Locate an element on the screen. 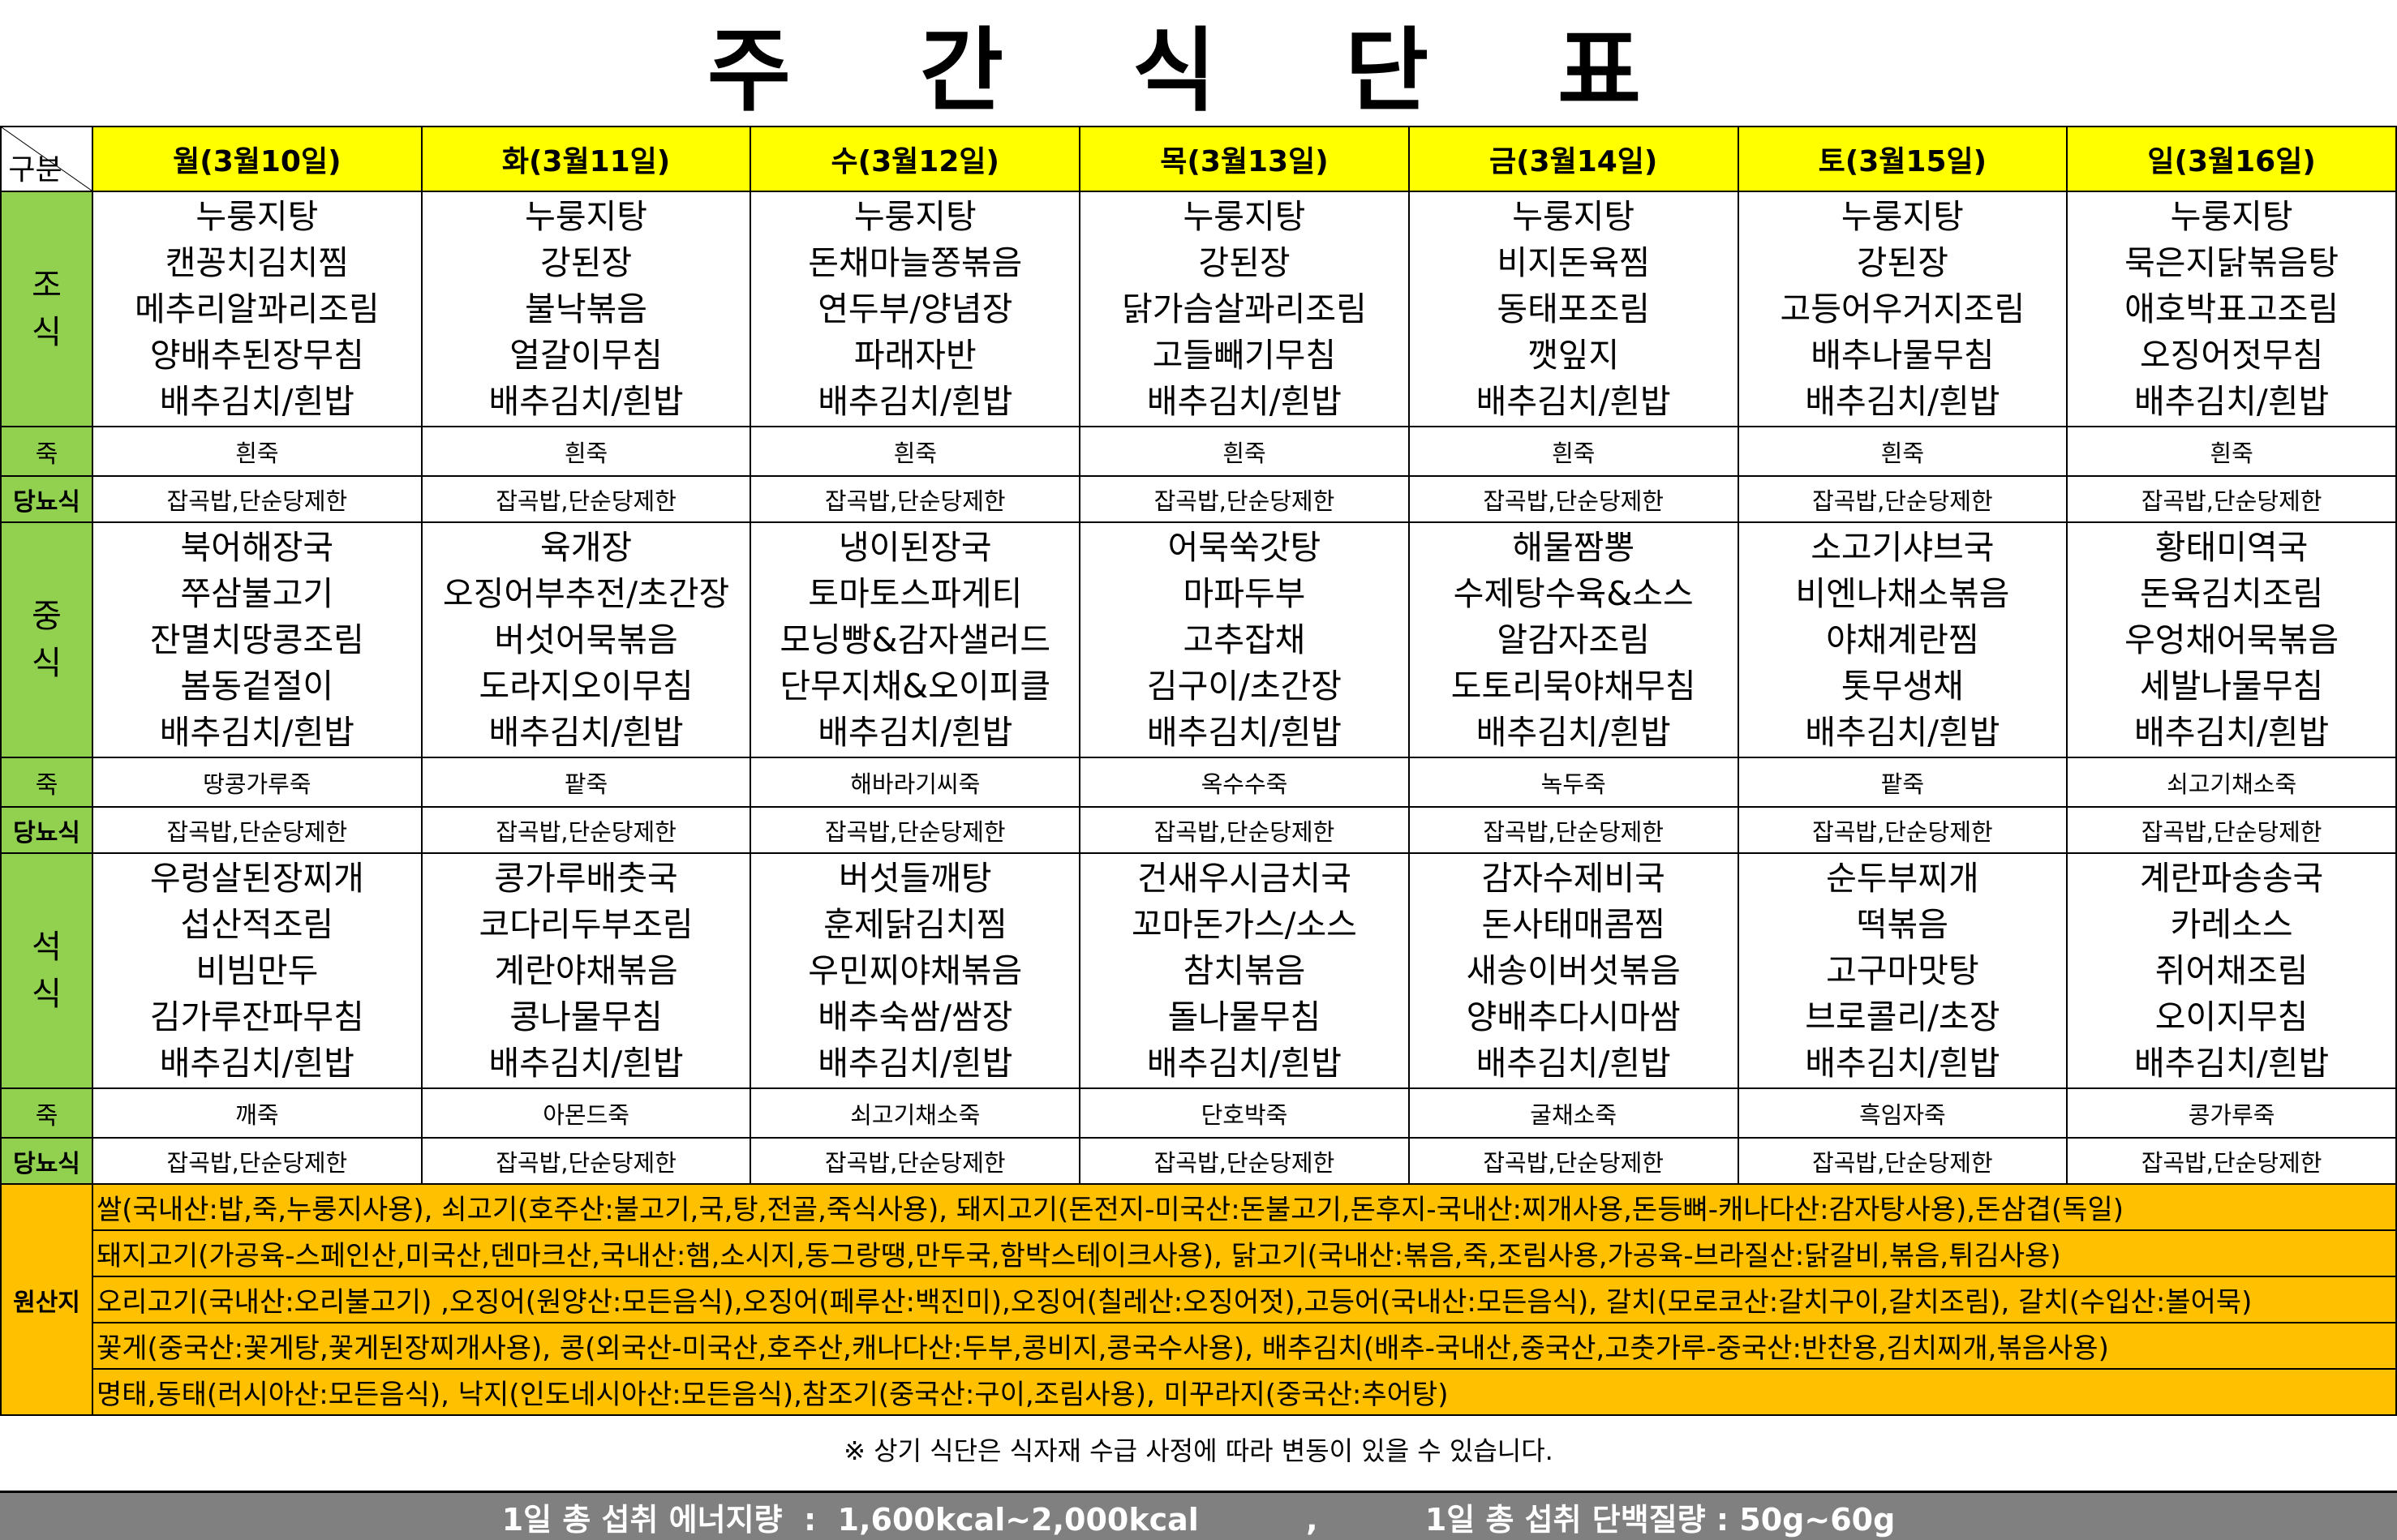  menu-cell: 누룽지탕 돈채마늘쫑볶음 연두부/양념장 파래자반 배추김치/흰밥 is located at coordinates (915, 309).